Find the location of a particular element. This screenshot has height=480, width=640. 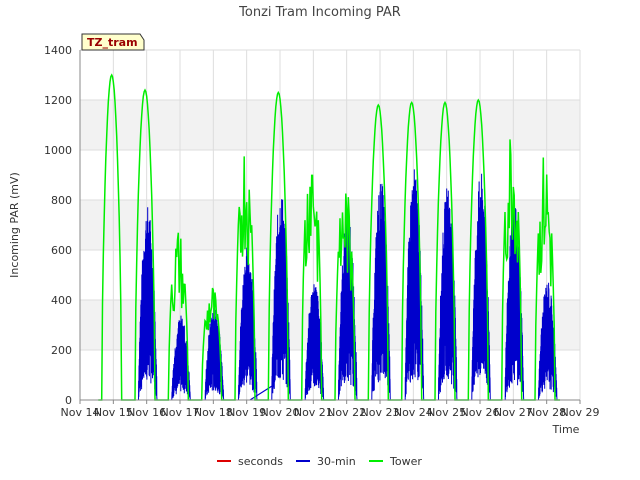

x-tick-label: Nov 21 is located at coordinates (313, 412).